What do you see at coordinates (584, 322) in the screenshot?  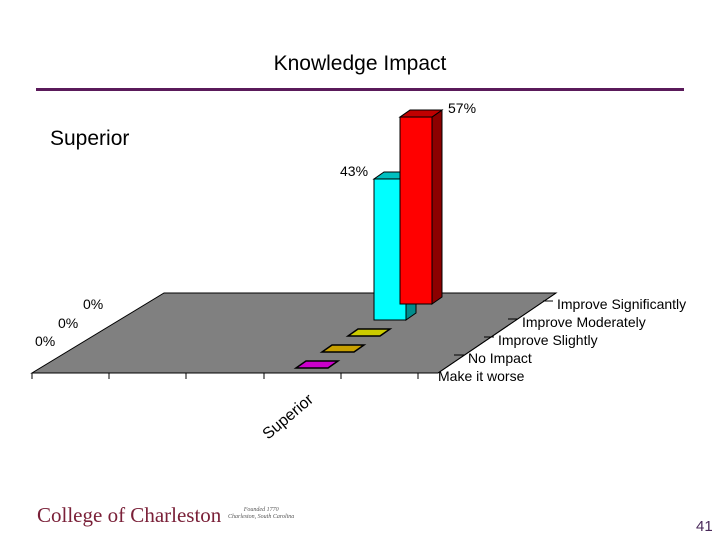 I see `series-label: Improve Moderately` at bounding box center [584, 322].